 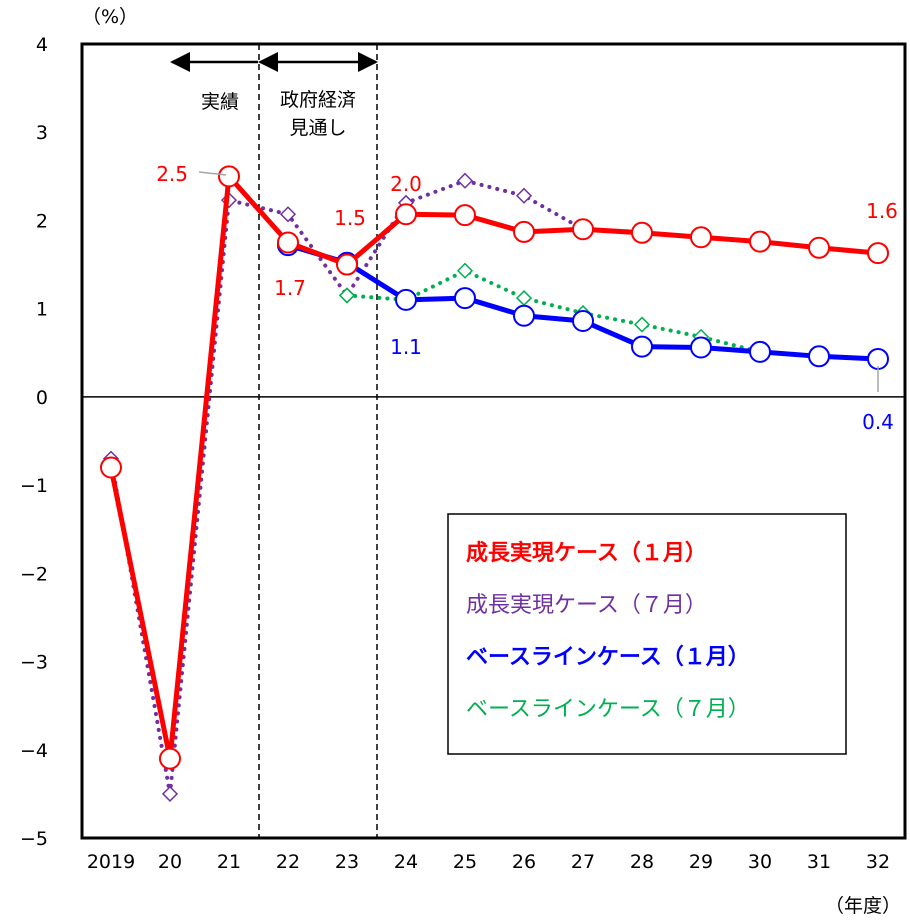 What do you see at coordinates (34, 839) in the screenshot?
I see `y-tick-label: −5` at bounding box center [34, 839].